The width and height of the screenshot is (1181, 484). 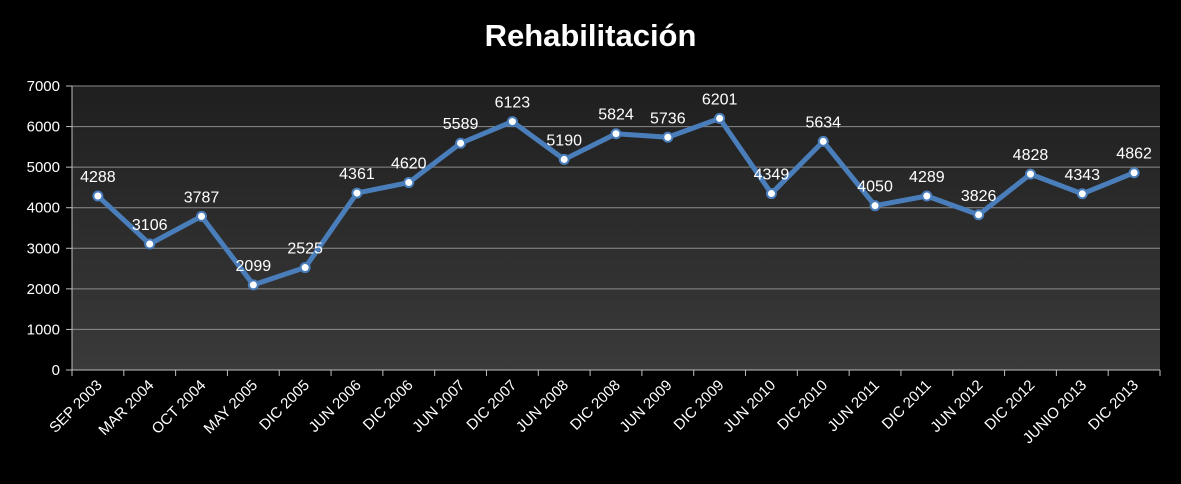 I want to click on data-label: 4361, so click(x=357, y=174).